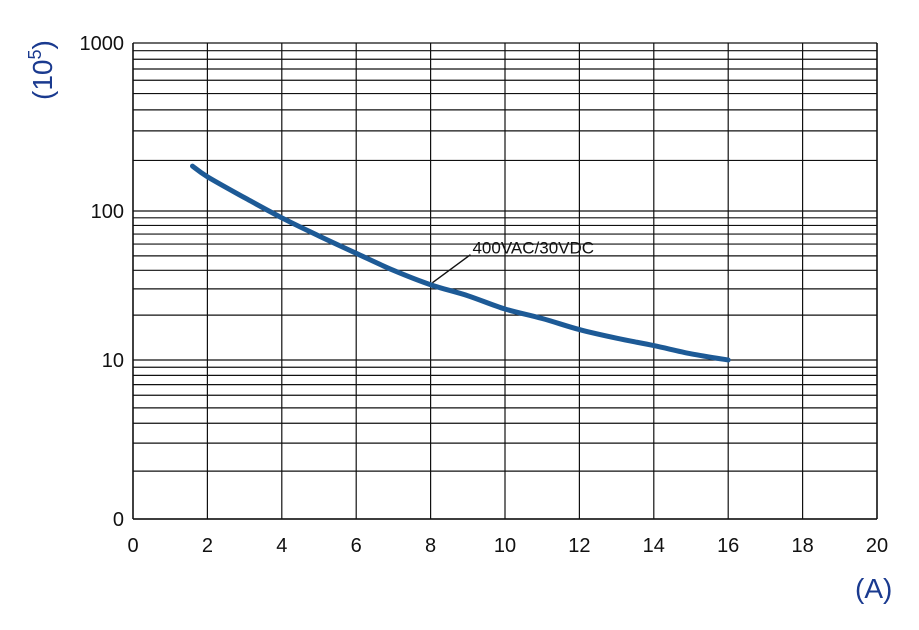 The height and width of the screenshot is (630, 919). Describe the element at coordinates (356, 546) in the screenshot. I see `x-tick-label: 6` at that location.